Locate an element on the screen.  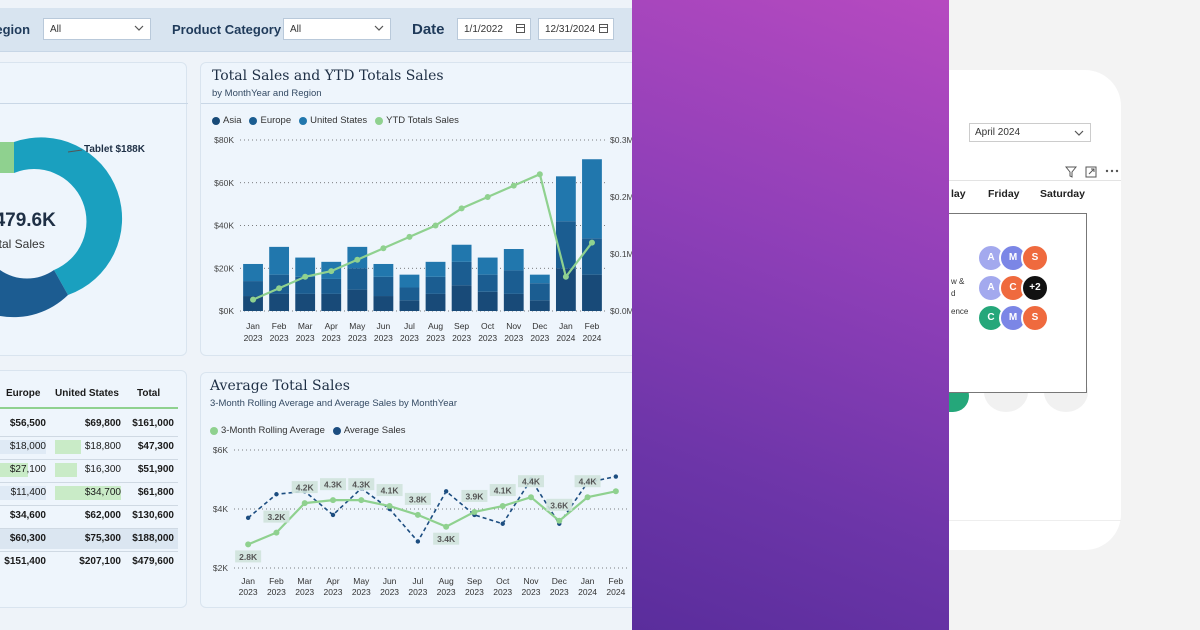
y-tick-label: $2K is located at coordinates (220, 568).